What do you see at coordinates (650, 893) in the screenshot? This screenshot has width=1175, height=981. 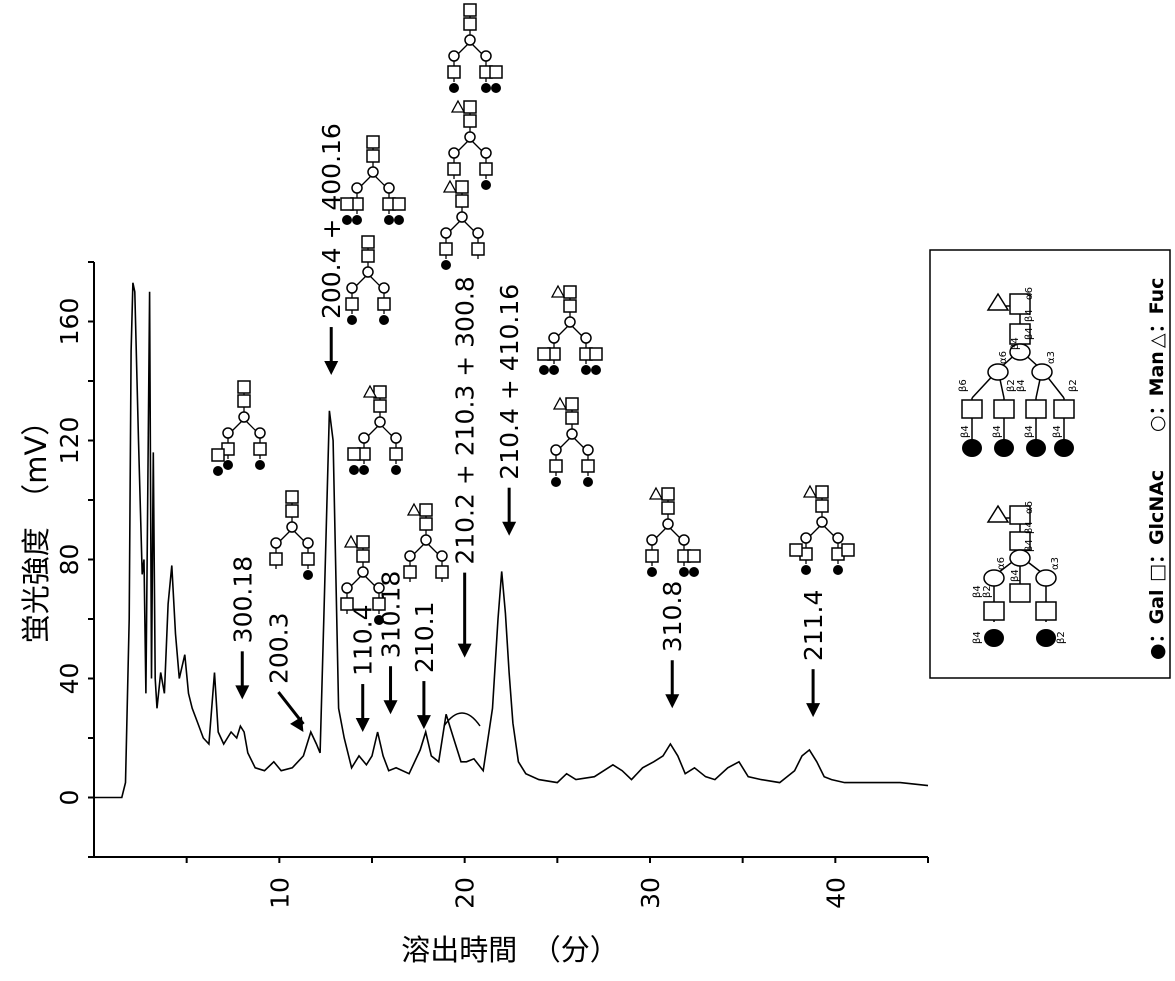 I see `x-tick-label: 30` at bounding box center [650, 893].